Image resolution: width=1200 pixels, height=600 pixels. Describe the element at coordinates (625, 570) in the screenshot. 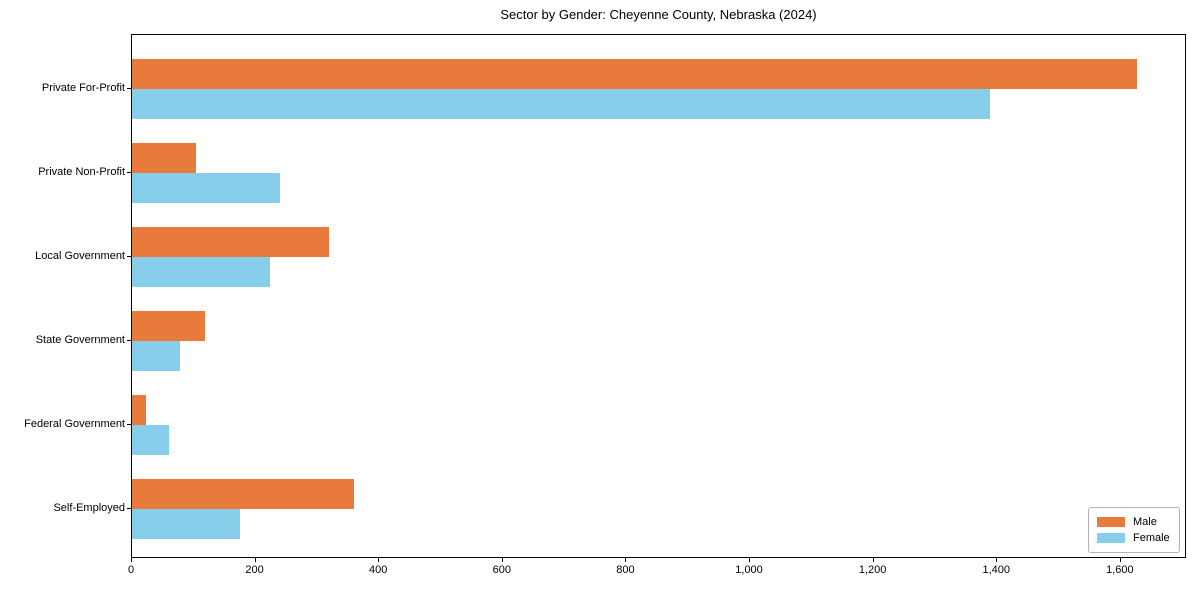

I see `x-axis-label: 800` at that location.